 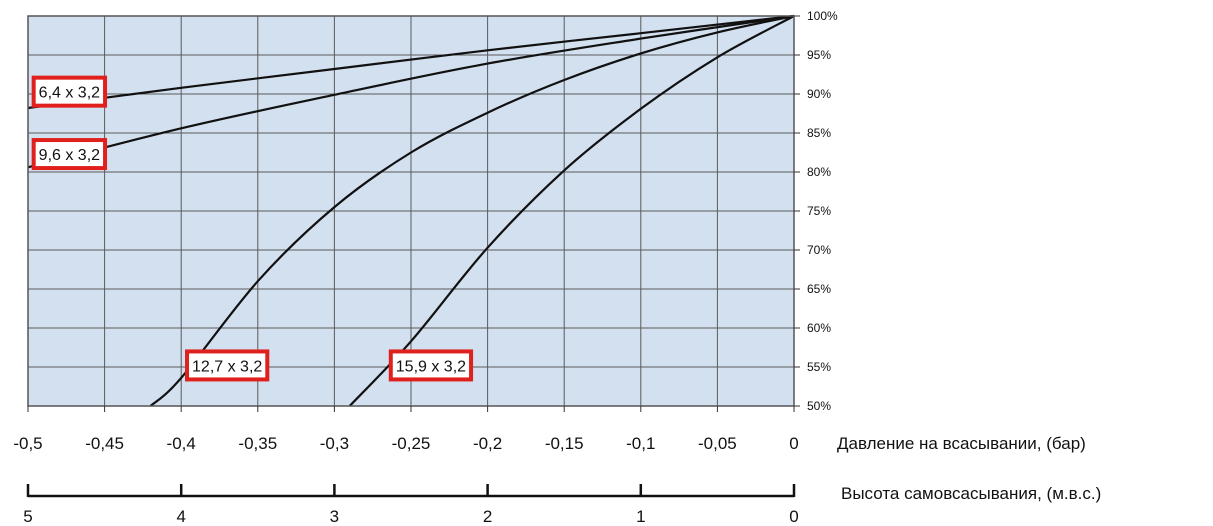 What do you see at coordinates (27, 516) in the screenshot?
I see `x2-tick-label: 5` at bounding box center [27, 516].